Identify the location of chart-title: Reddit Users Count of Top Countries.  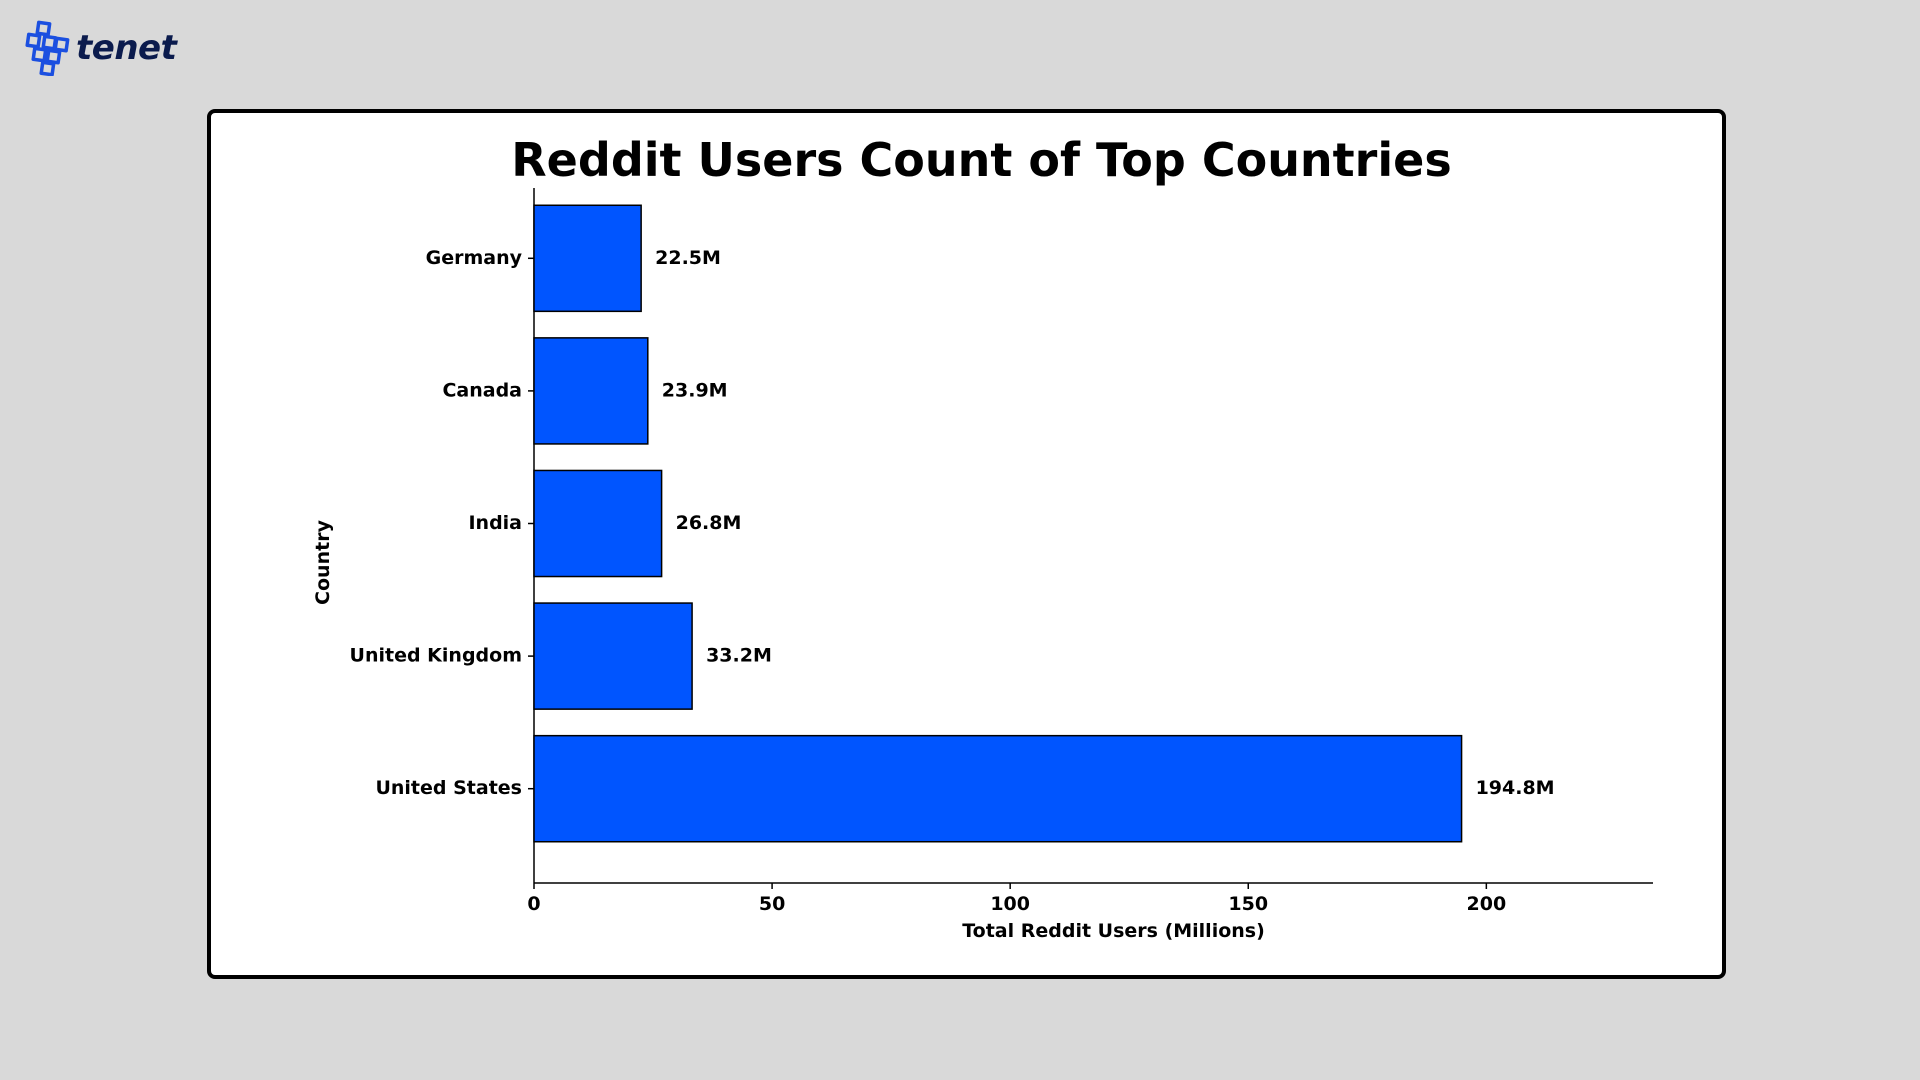
(981, 160).